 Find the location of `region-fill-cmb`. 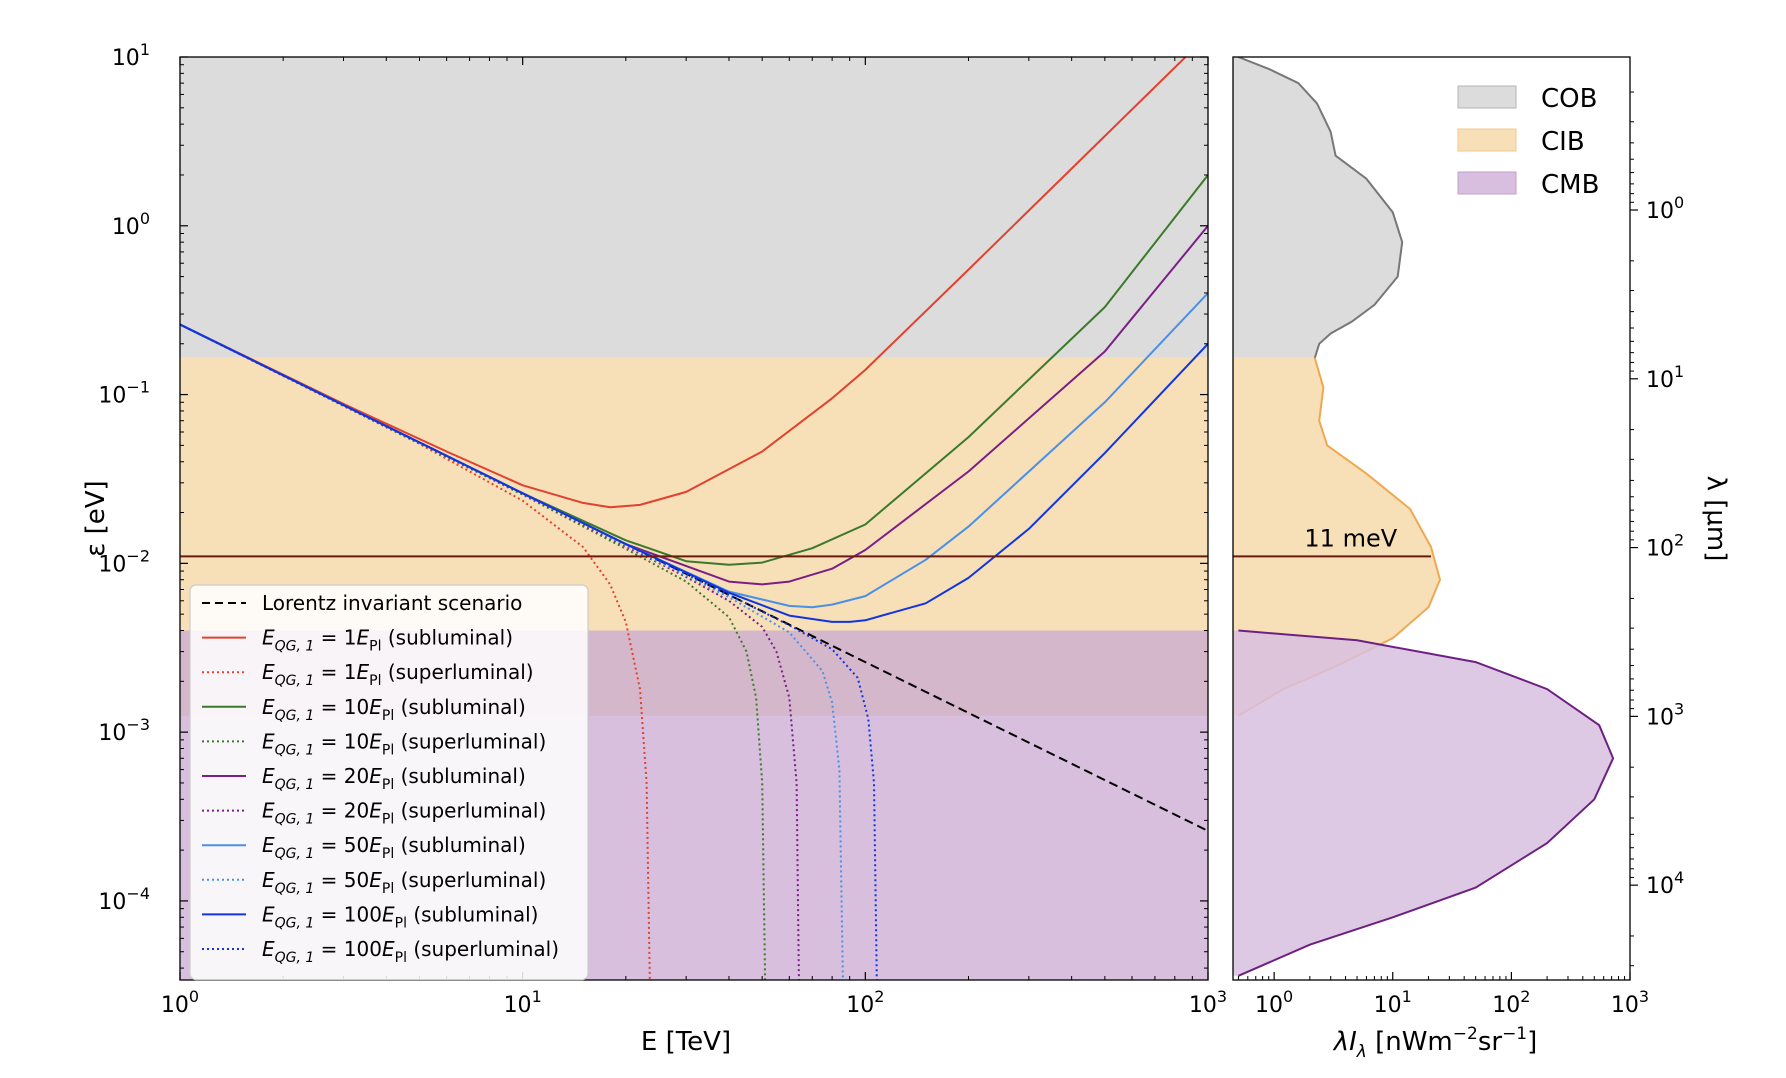

region-fill-cmb is located at coordinates (1423, 803).